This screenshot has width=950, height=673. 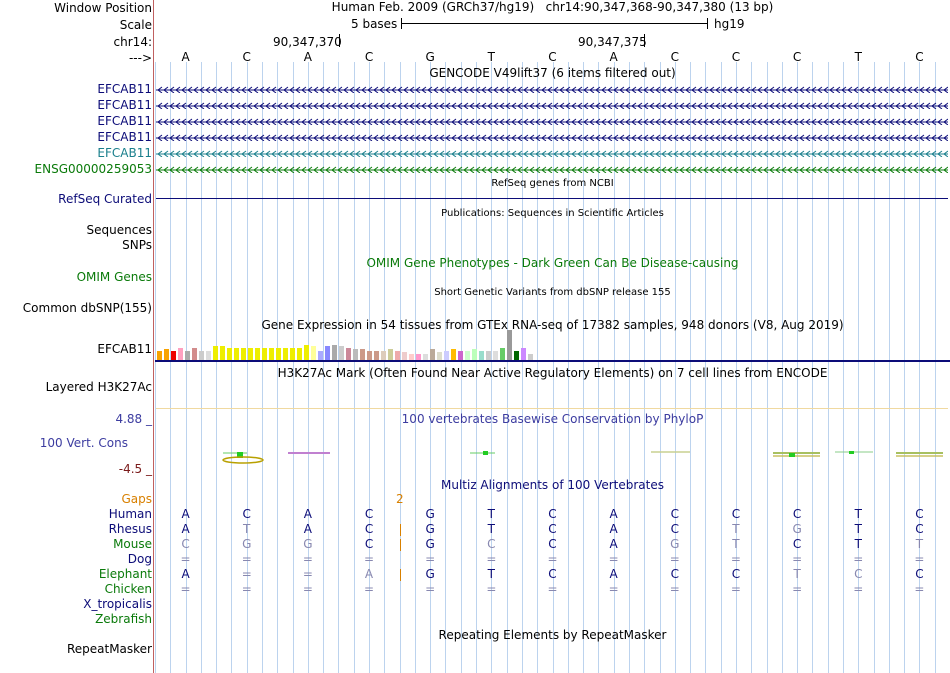 I want to click on repeatmasker-track-label: RepeatMasker, so click(x=109, y=649).